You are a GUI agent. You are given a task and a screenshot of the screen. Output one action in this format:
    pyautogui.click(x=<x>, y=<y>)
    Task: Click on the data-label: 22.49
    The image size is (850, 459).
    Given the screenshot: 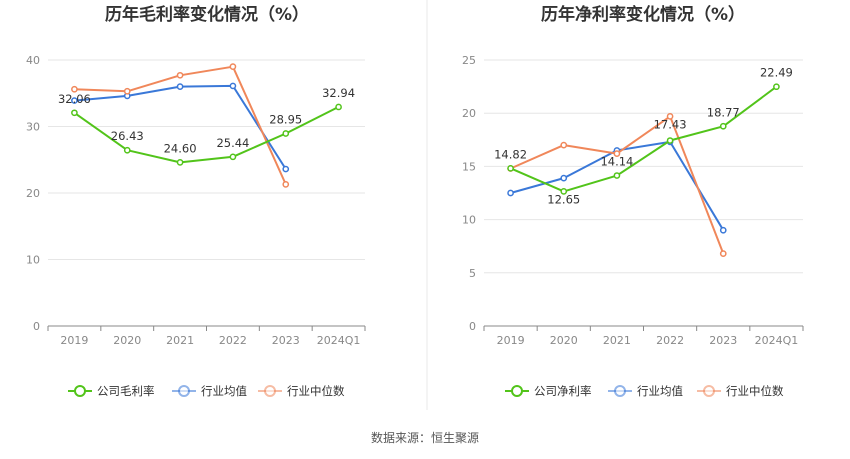 What is the action you would take?
    pyautogui.click(x=776, y=73)
    